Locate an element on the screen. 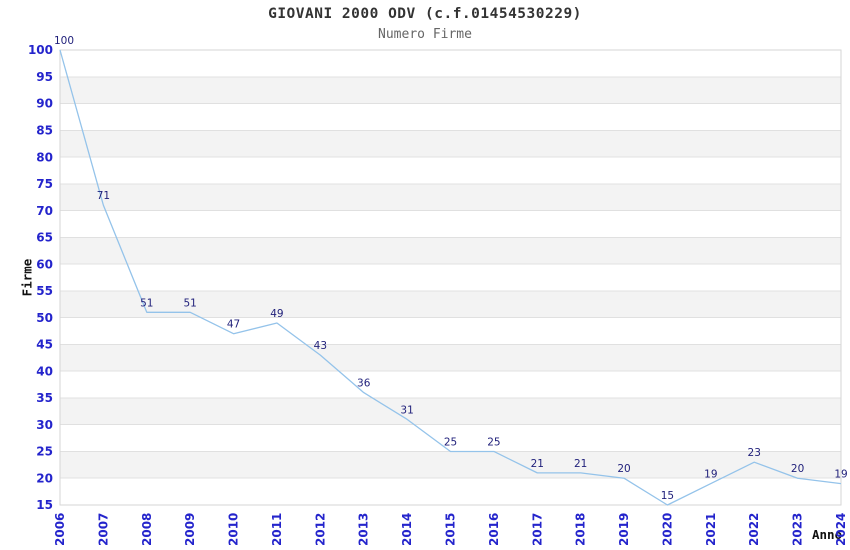 This screenshot has width=850, height=550. data-point-label: 71 is located at coordinates (103, 196).